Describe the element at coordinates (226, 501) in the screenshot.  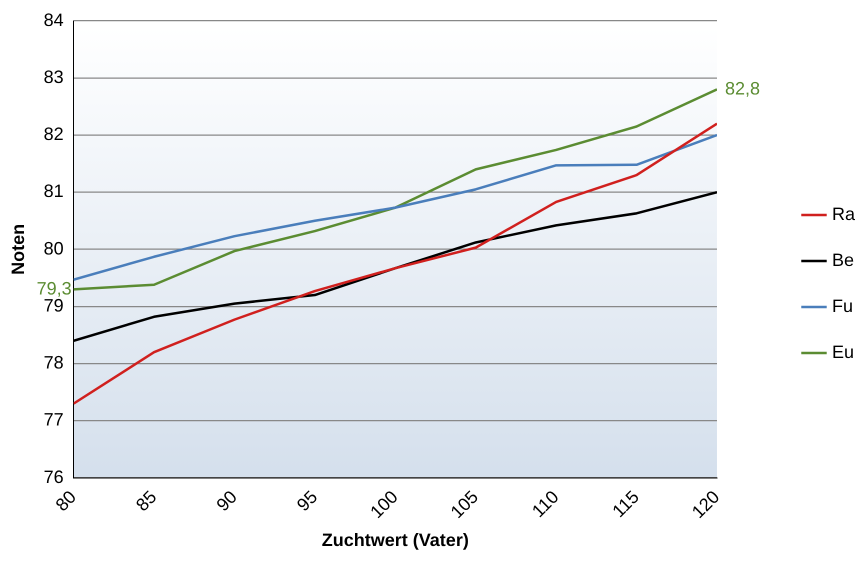
I see `x-tick-label: 90` at that location.